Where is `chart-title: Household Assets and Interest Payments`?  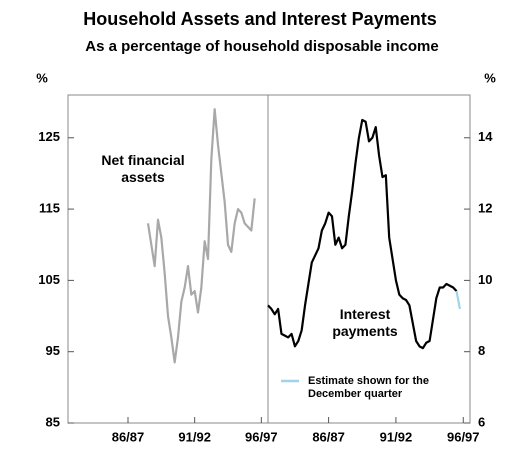 chart-title: Household Assets and Interest Payments is located at coordinates (259, 19).